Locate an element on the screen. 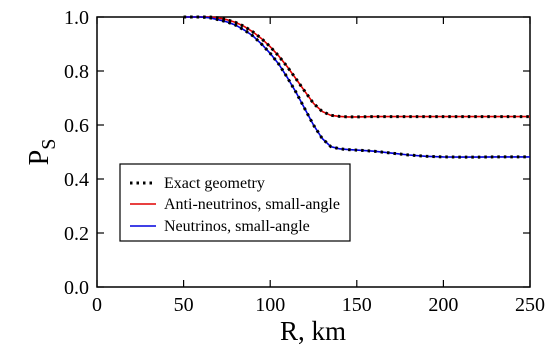  x-tick-label: 50 is located at coordinates (184, 305).